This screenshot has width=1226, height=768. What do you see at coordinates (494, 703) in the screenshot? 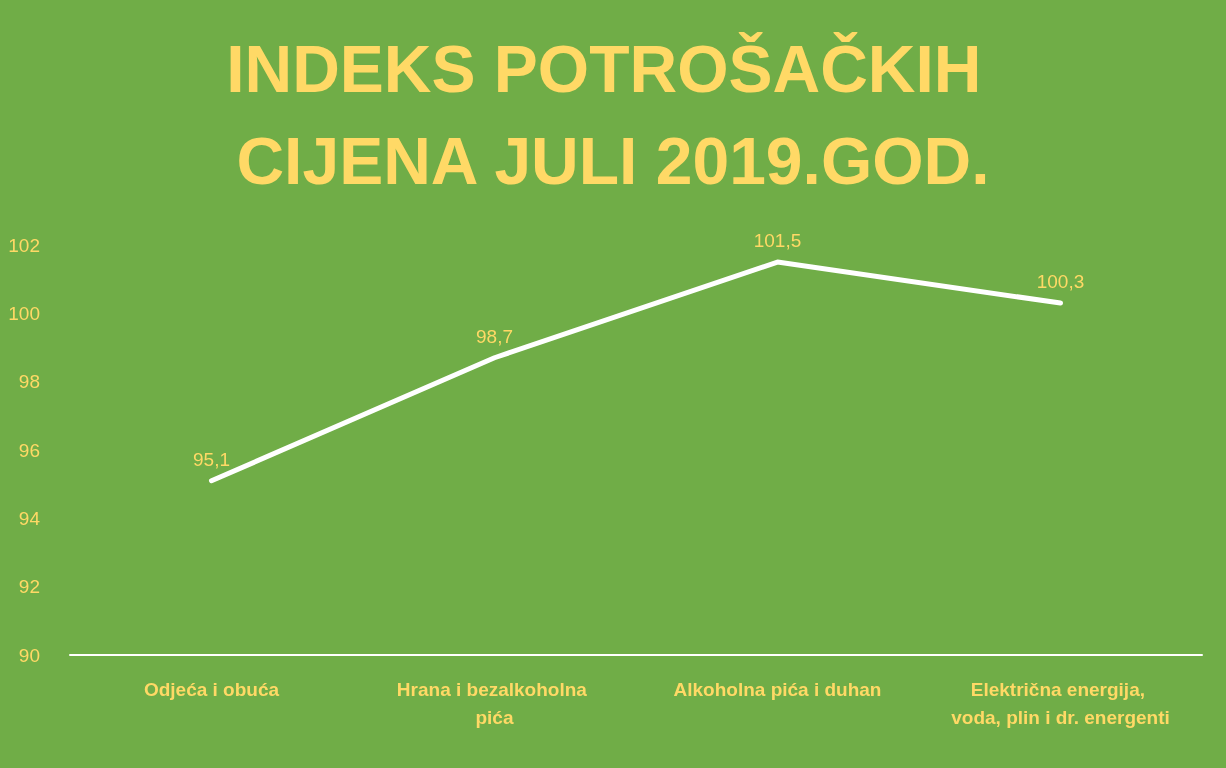
I see `x-tick-label: Hrana i bezalkoholna pića` at bounding box center [494, 703].